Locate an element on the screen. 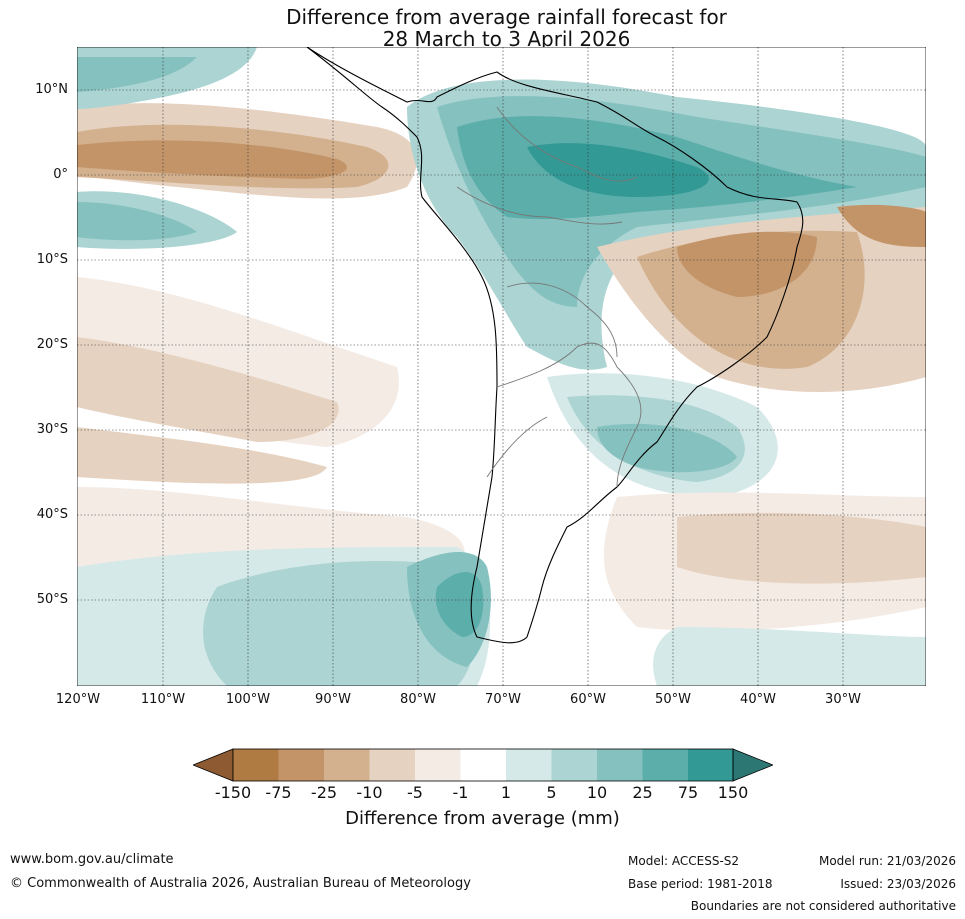 This screenshot has height=919, width=965. website-link: www.bom.gov.au/climate is located at coordinates (92, 859).